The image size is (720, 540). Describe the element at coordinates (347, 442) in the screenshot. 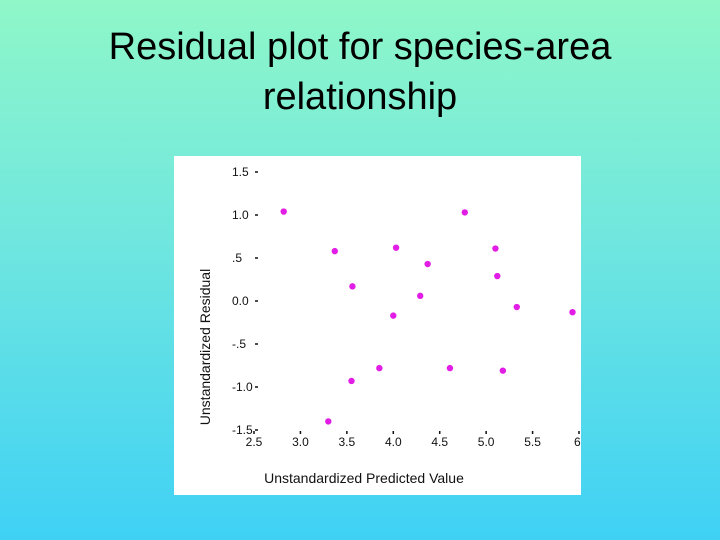

I see `x-tick-label: 3.5` at that location.